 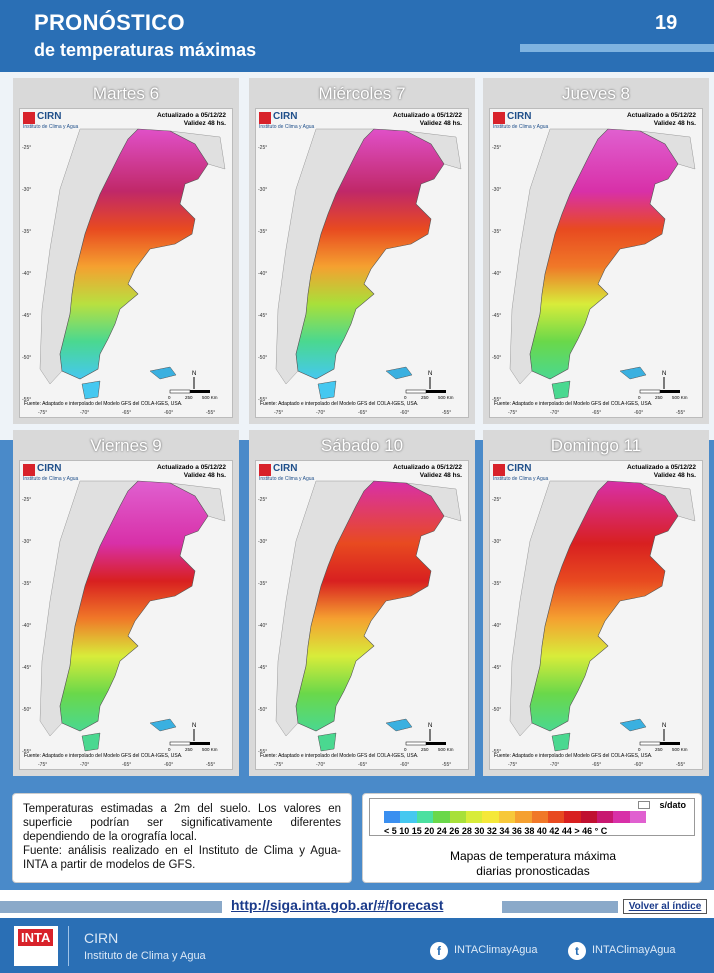 I want to click on inta-logo: INTA, so click(x=36, y=946).